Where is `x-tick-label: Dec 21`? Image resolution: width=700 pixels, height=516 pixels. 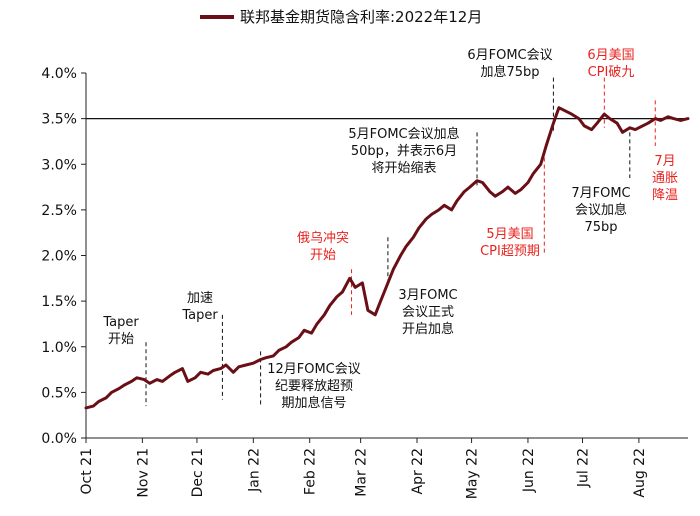 x-tick-label: Dec 21 is located at coordinates (198, 472).